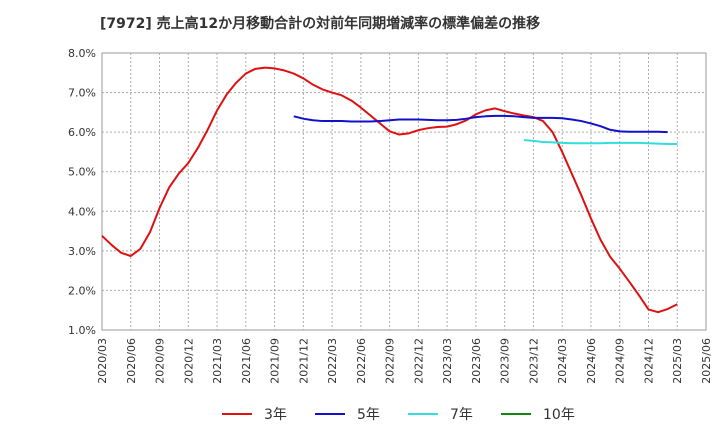 The width and height of the screenshot is (720, 440). What do you see at coordinates (82, 211) in the screenshot?
I see `y-tick-label: 4.0%` at bounding box center [82, 211].